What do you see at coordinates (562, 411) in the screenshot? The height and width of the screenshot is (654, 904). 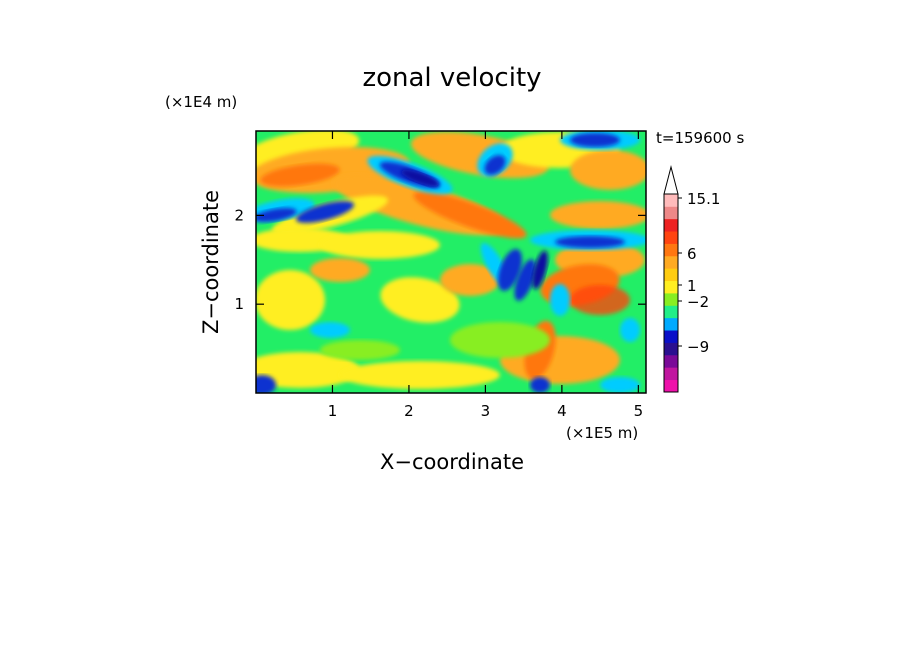 I see `x-tick-label: 4` at bounding box center [562, 411].